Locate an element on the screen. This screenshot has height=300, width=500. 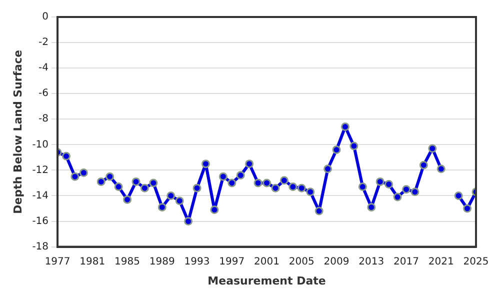
x-tick-label: 1977 is located at coordinates (57, 262).